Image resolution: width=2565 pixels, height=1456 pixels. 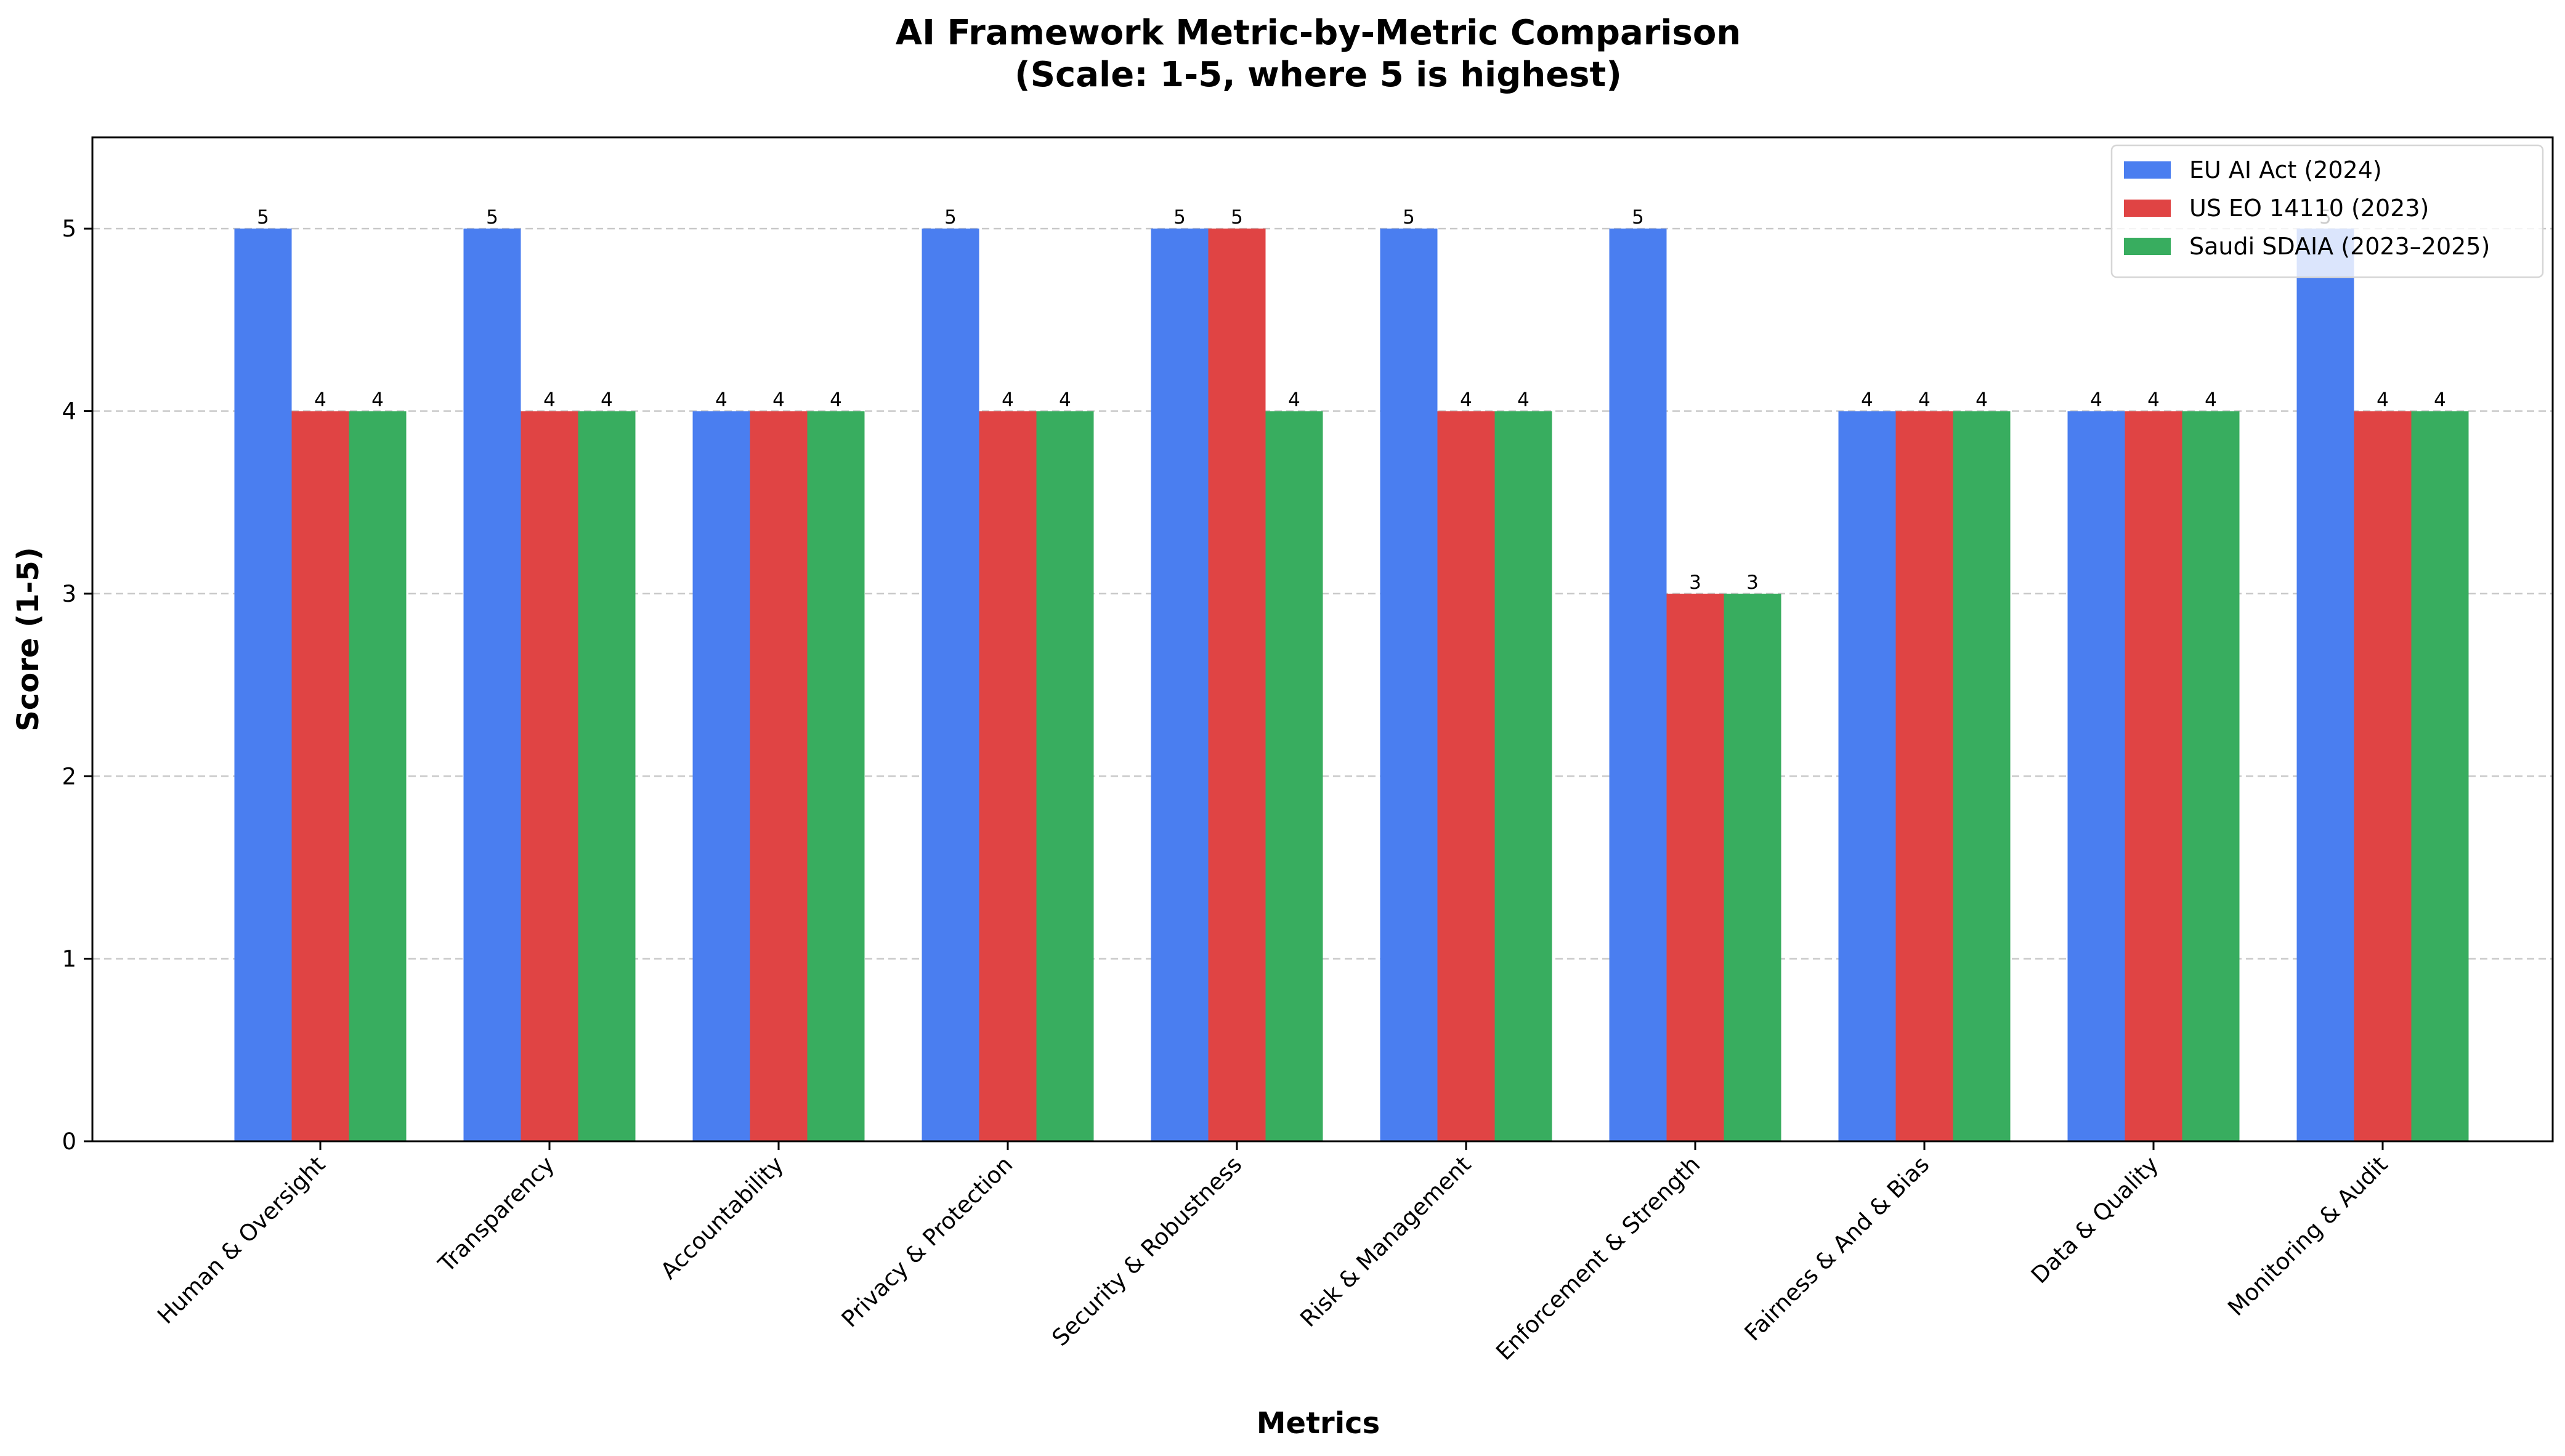 What do you see at coordinates (1318, 33) in the screenshot?
I see `chart-title-line-1: AI Framework Metric-by-Metric Comparison` at bounding box center [1318, 33].